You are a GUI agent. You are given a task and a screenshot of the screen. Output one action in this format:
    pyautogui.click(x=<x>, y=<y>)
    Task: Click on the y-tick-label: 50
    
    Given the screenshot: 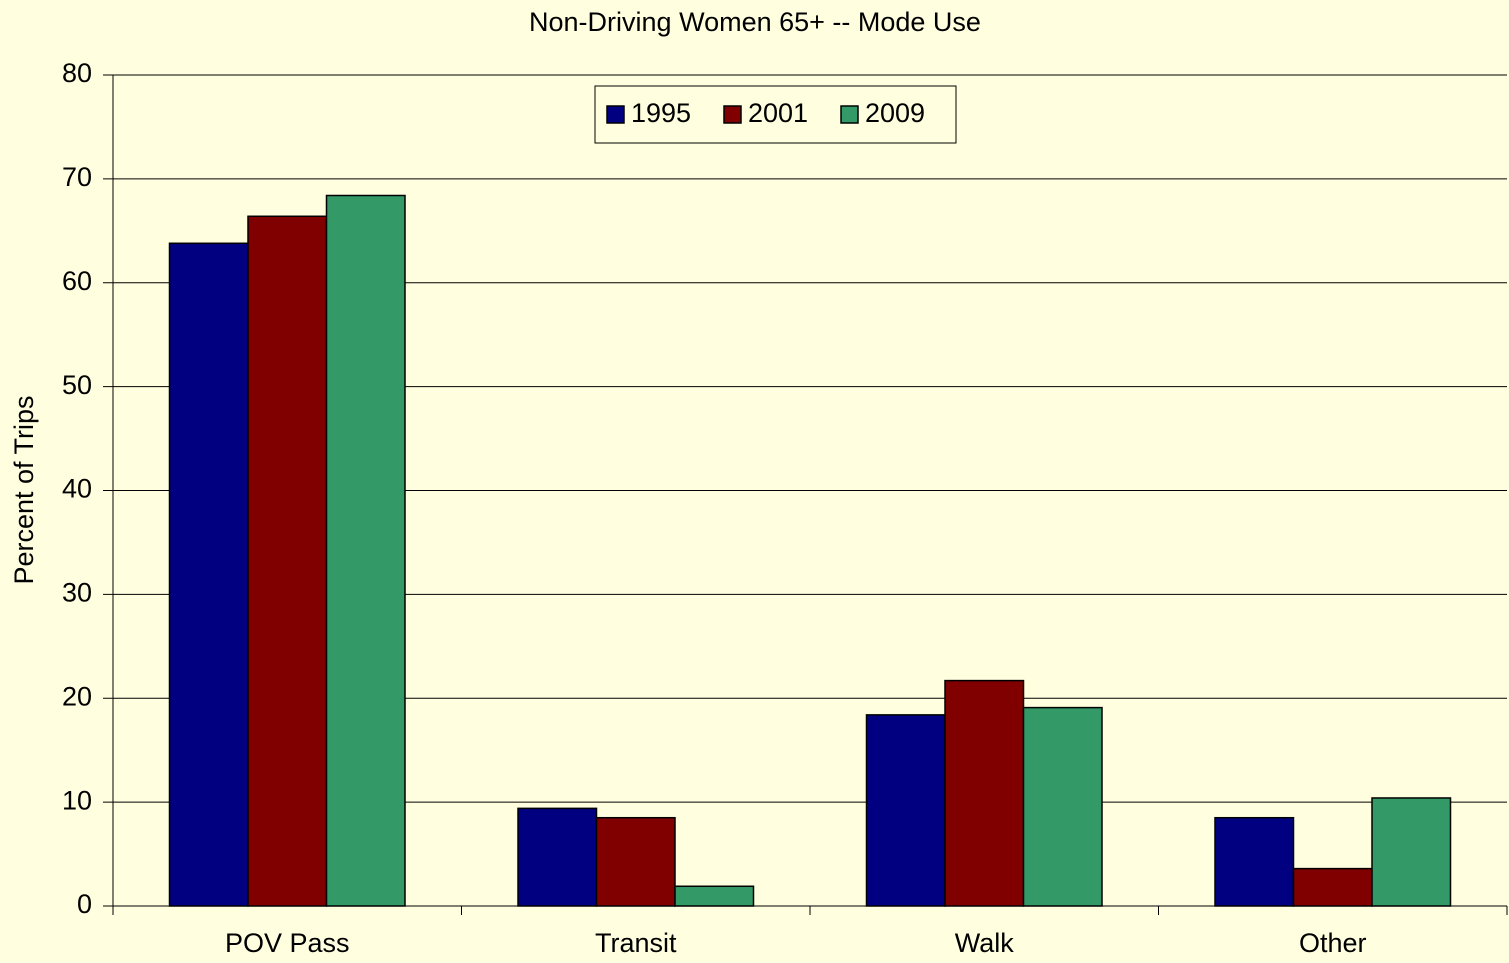 What is the action you would take?
    pyautogui.click(x=77, y=385)
    